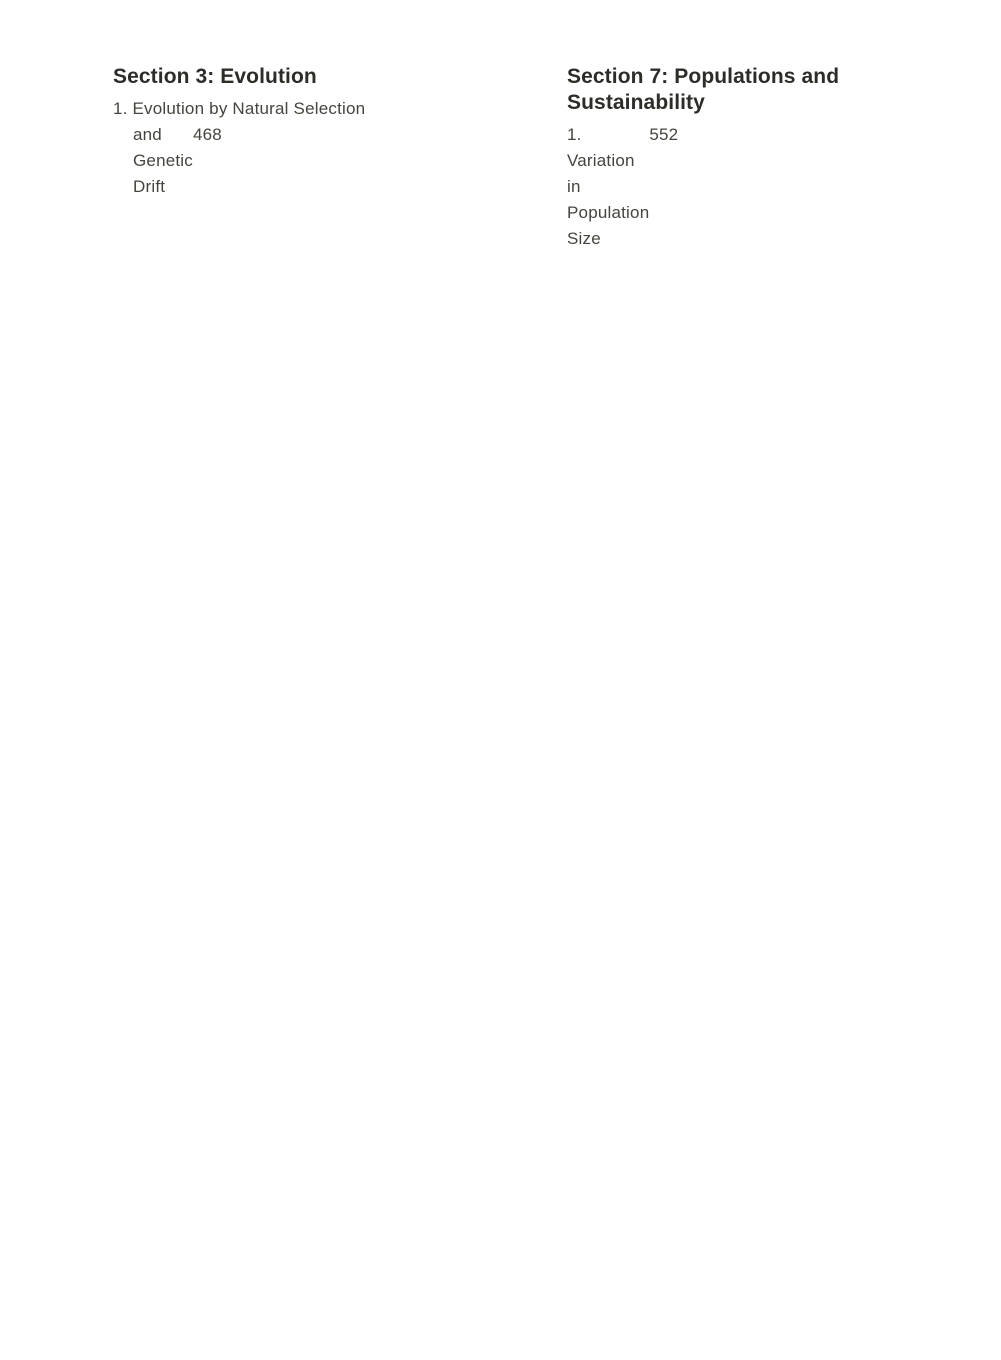 This screenshot has height=1360, width=1001. What do you see at coordinates (754, 90) in the screenshot?
I see `section-heading: Section 7: Populations and Sustainability` at bounding box center [754, 90].